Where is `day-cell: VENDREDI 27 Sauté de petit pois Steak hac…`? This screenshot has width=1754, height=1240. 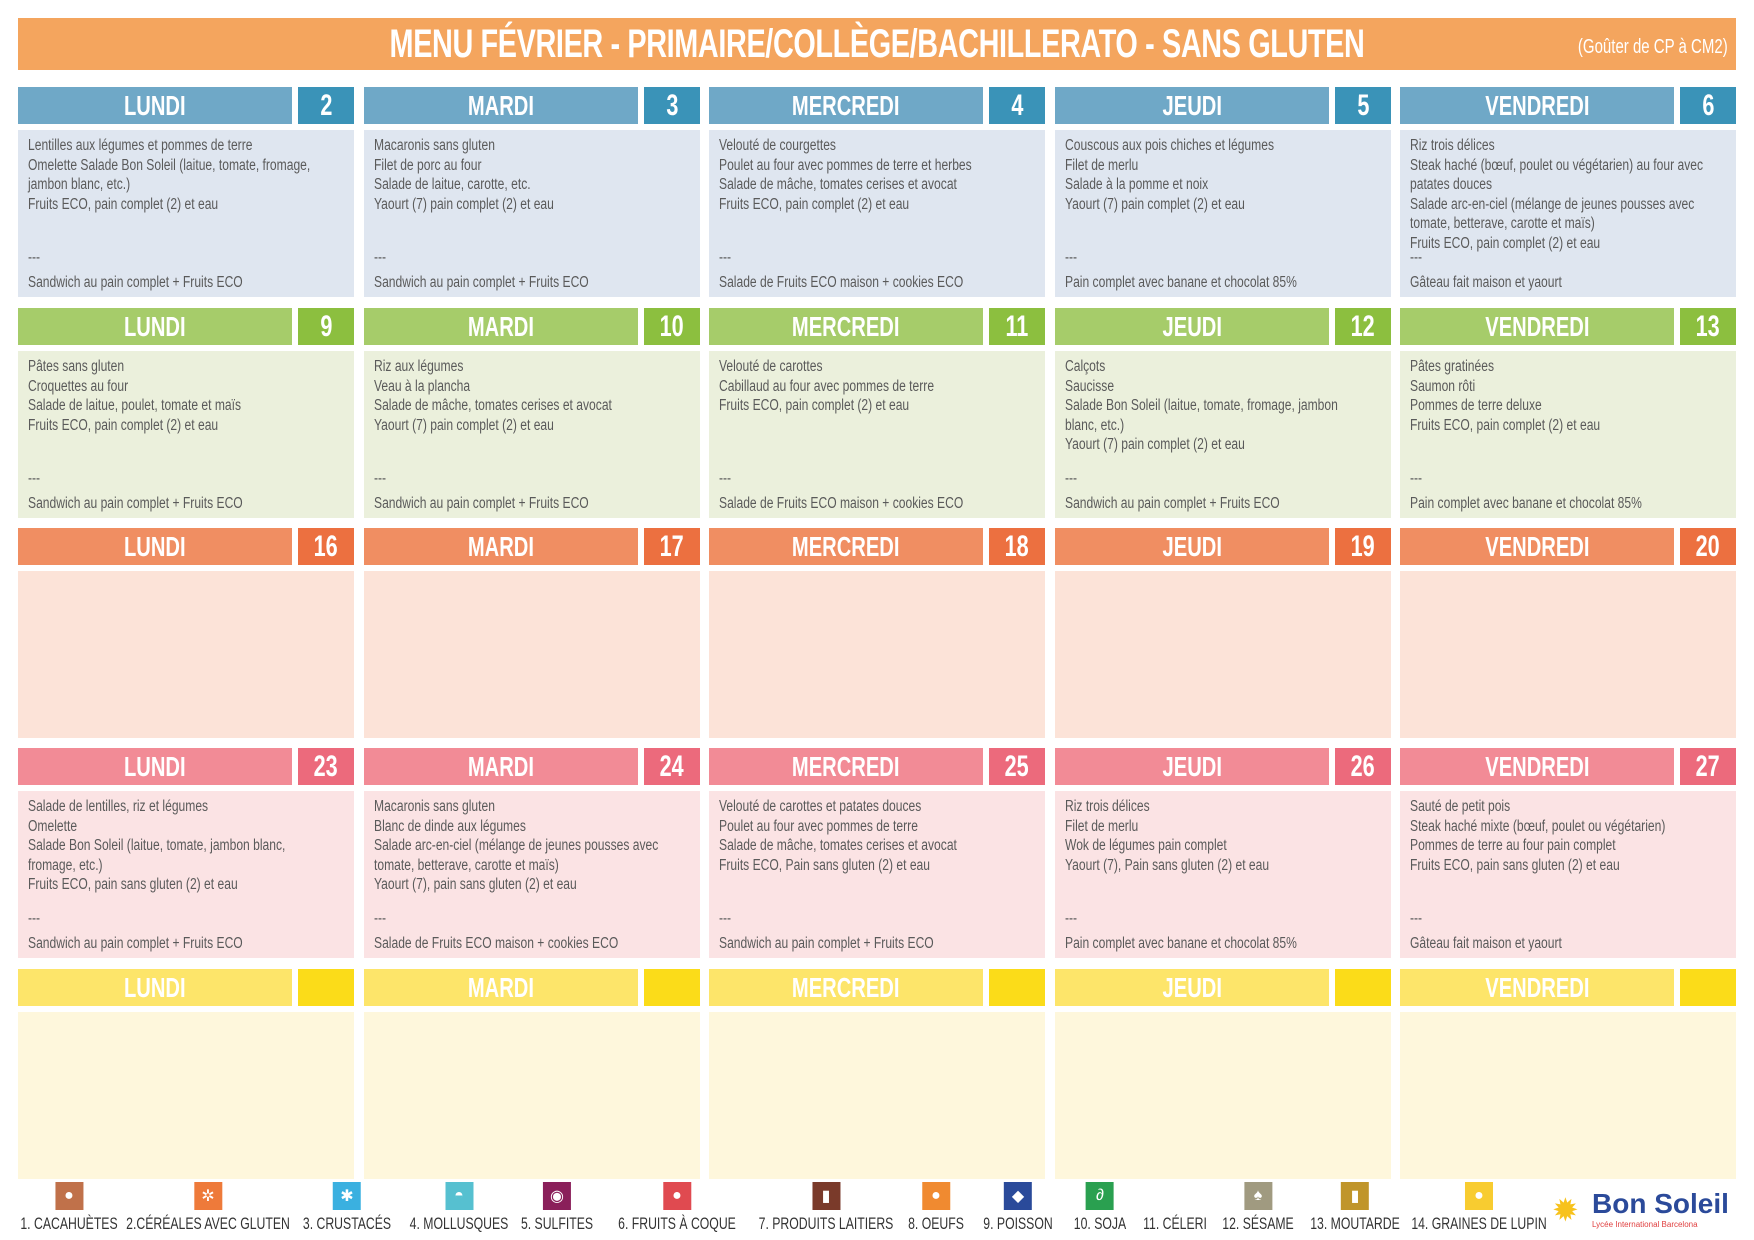
day-cell: VENDREDI 27 Sauté de petit pois Steak hac… is located at coordinates (1568, 853).